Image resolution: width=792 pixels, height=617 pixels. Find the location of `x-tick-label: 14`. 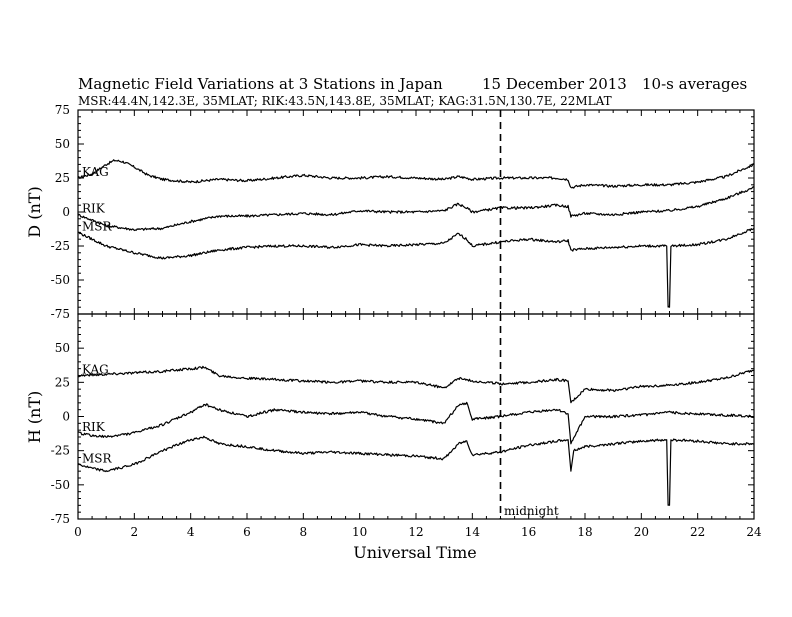

x-tick-label: 14 is located at coordinates (473, 532).